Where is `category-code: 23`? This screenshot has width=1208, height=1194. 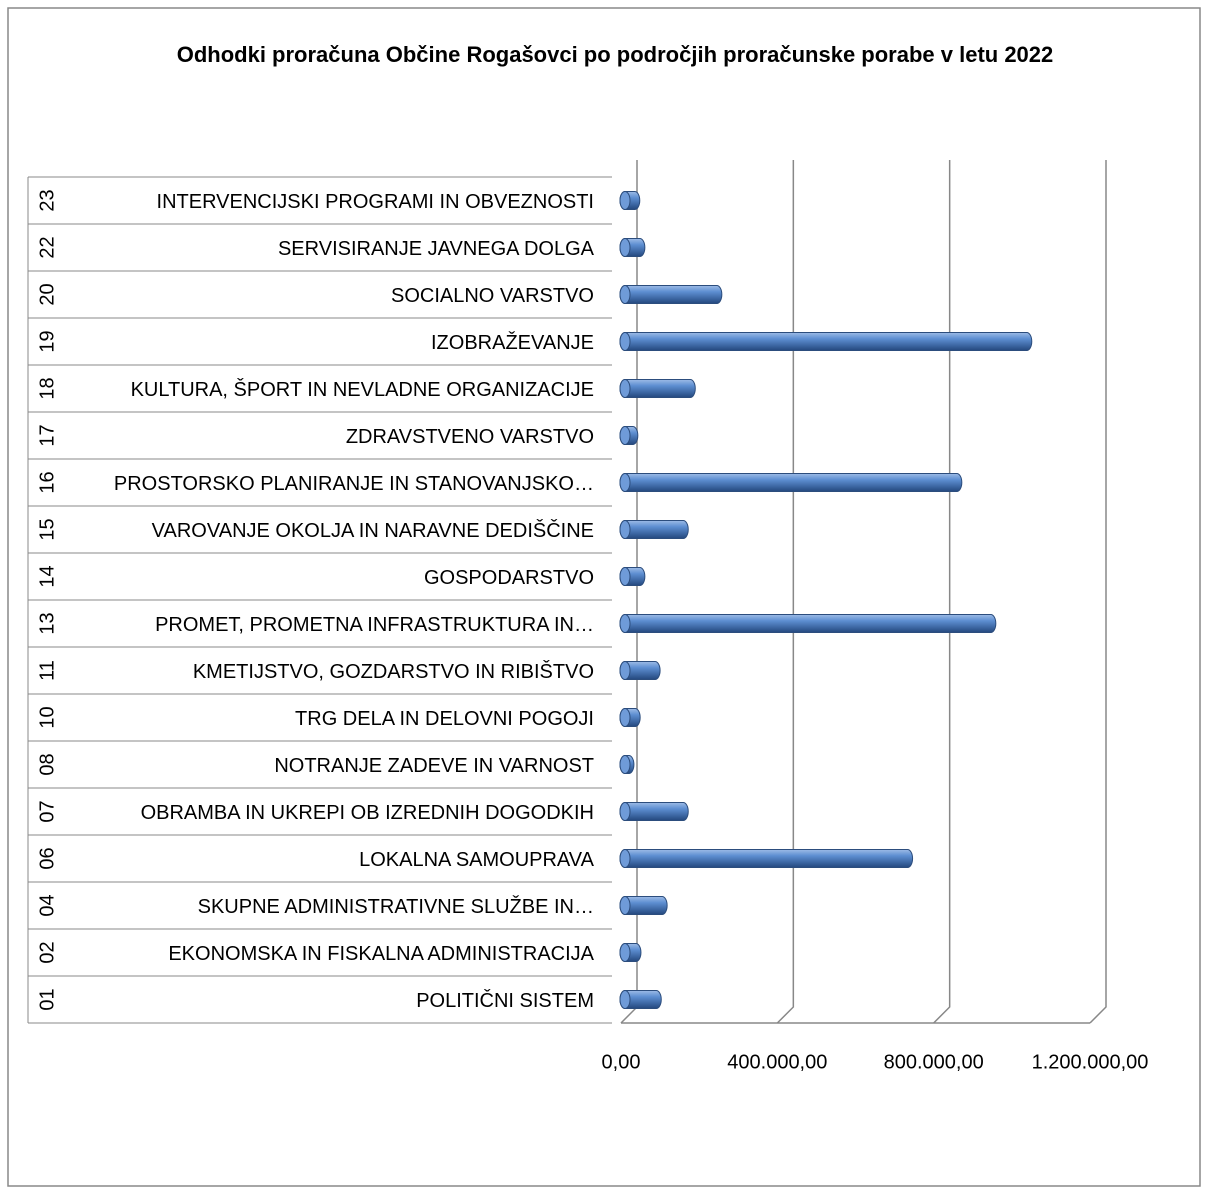
category-code: 23 is located at coordinates (47, 200).